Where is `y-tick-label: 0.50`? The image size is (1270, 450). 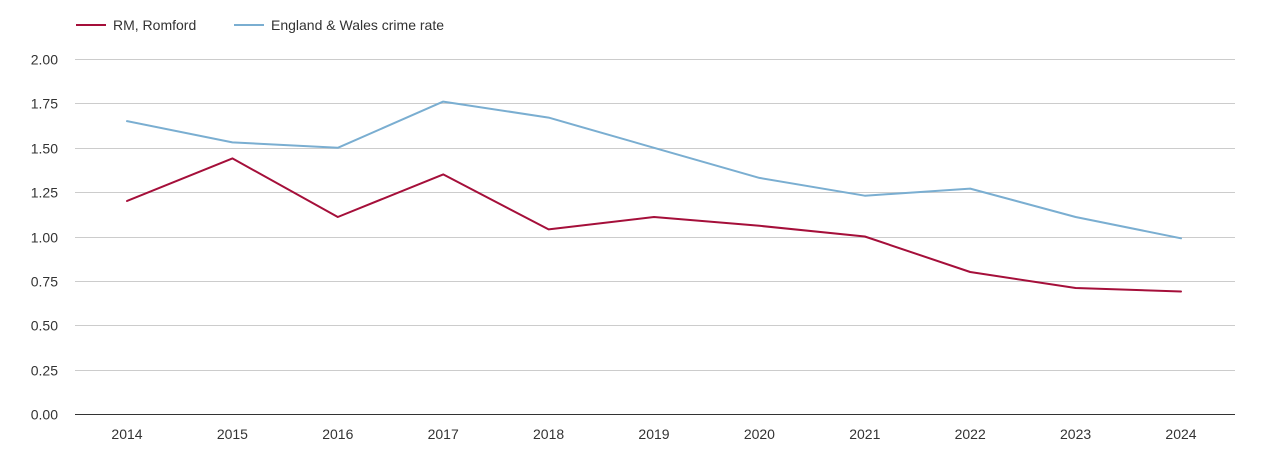 y-tick-label: 0.50 is located at coordinates (44, 326).